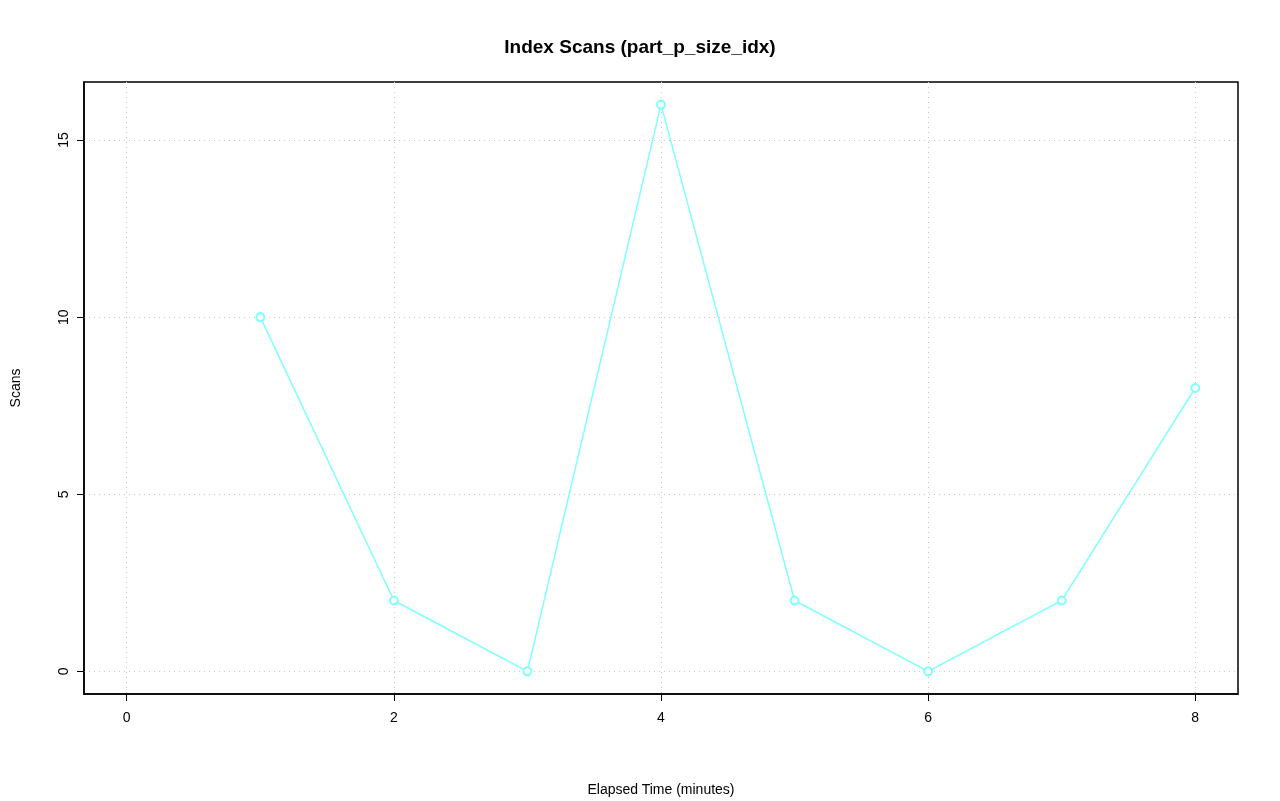 Image resolution: width=1280 pixels, height=801 pixels. I want to click on y-tick-label: 15, so click(63, 140).